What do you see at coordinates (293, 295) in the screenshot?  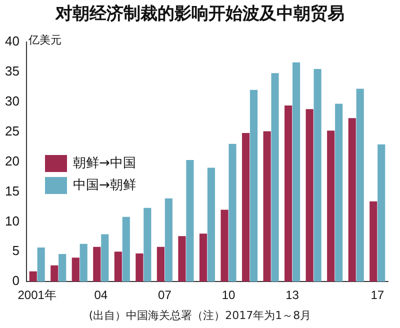 I see `x-tick-label: 13` at bounding box center [293, 295].